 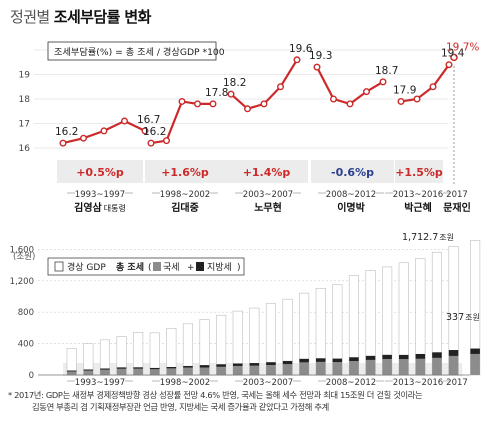 I want to click on data-point-김영삼-1, so click(x=83, y=138).